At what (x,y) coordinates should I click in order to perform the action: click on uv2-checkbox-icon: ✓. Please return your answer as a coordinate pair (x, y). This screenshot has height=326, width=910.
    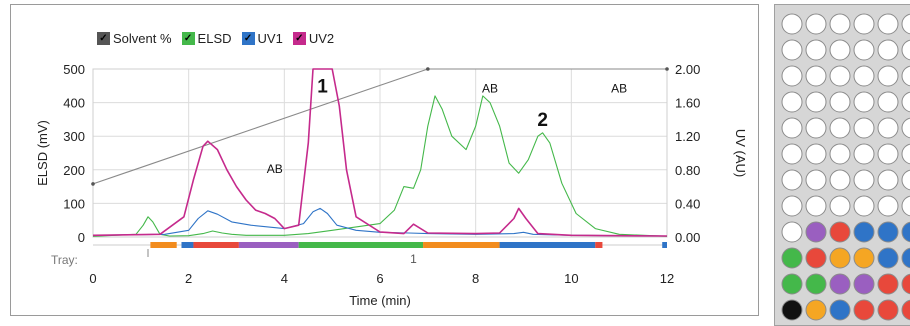
    Looking at the image, I should click on (299, 38).